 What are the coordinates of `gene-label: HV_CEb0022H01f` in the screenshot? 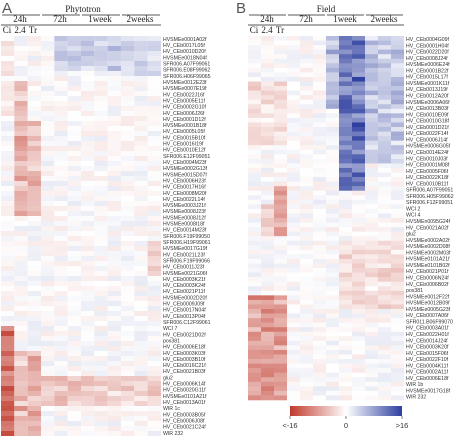 It's located at (427, 335).